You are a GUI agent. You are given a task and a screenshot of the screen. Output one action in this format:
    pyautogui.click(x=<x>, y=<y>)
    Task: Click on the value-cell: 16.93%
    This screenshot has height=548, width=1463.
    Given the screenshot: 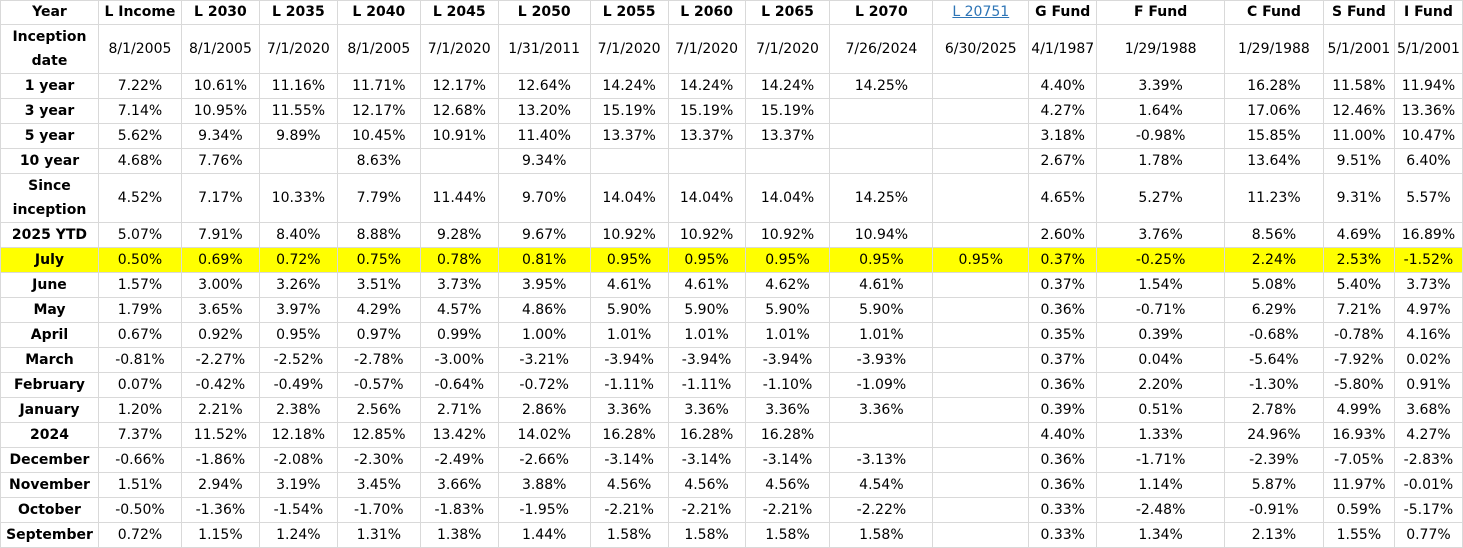 What is the action you would take?
    pyautogui.click(x=1358, y=435)
    